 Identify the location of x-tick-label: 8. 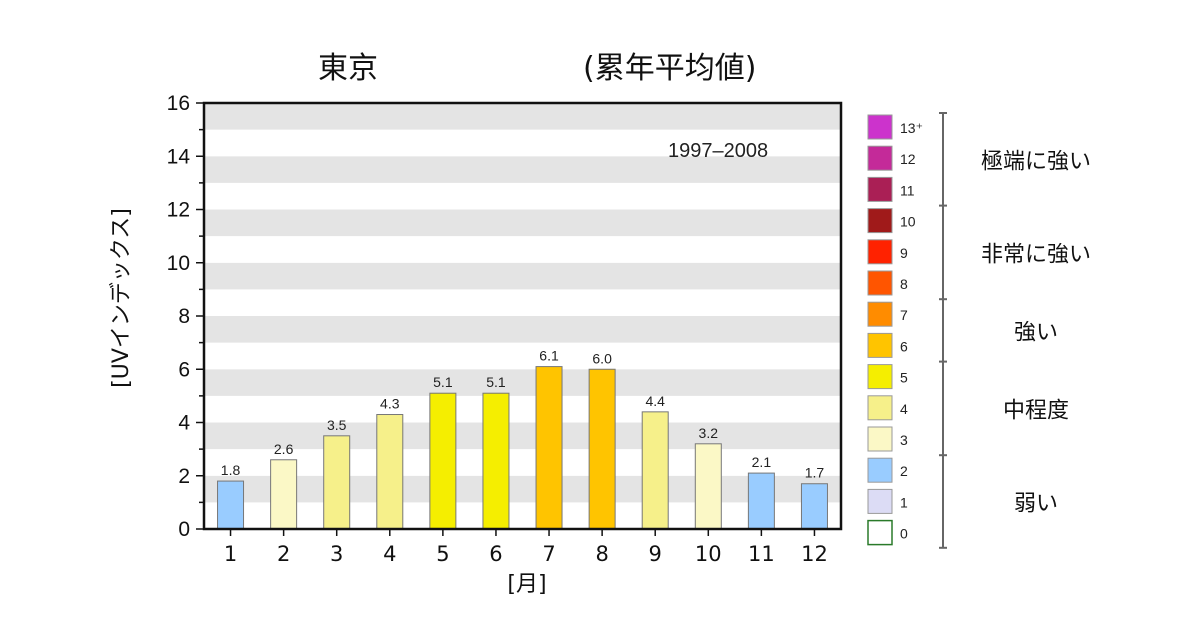
(601, 554).